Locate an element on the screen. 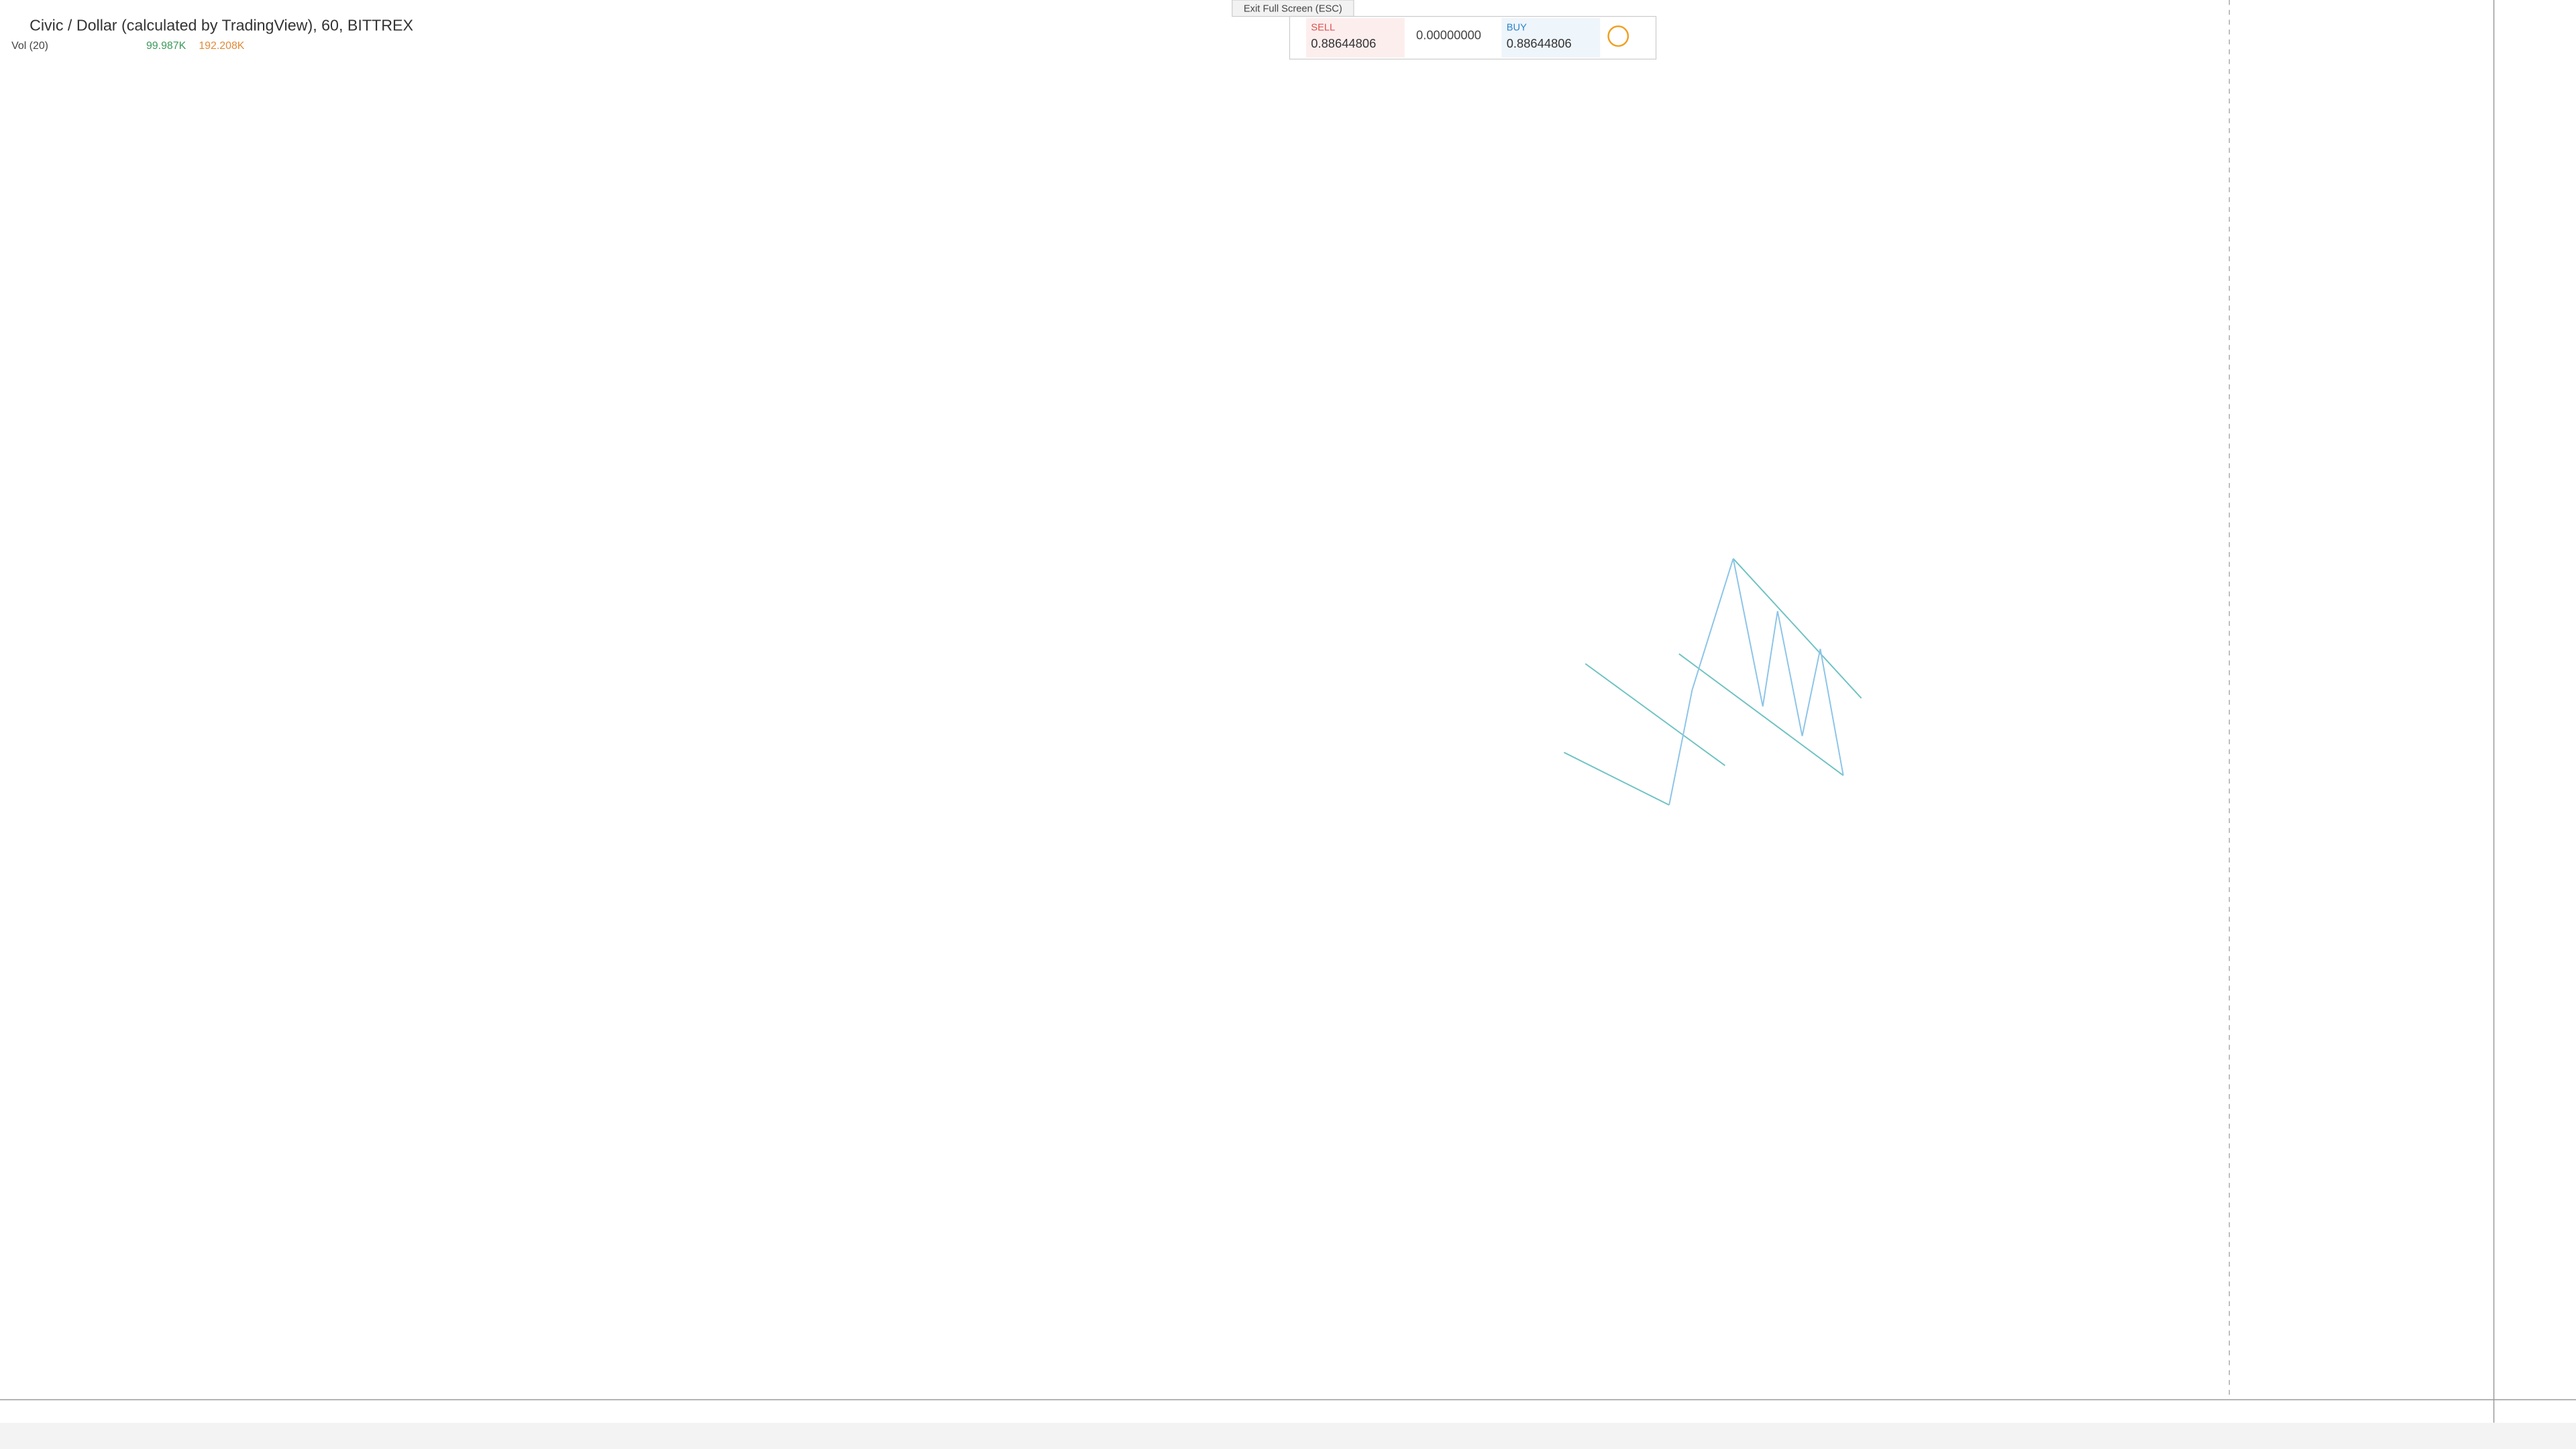  info-icon is located at coordinates (1618, 36).